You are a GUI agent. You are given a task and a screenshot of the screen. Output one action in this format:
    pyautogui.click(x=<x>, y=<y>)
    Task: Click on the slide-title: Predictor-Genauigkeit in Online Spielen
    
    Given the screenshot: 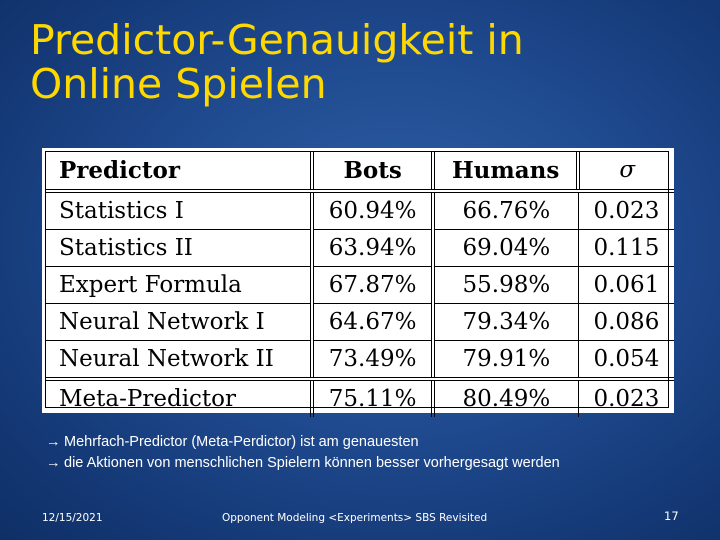 What is the action you would take?
    pyautogui.click(x=360, y=62)
    